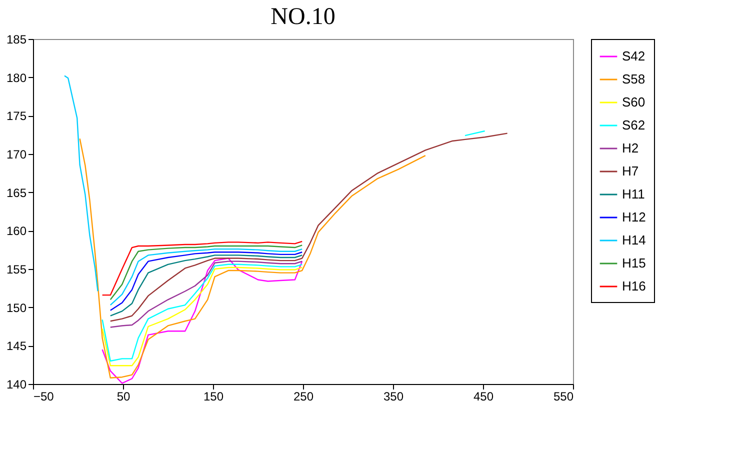 This screenshot has width=756, height=466. Describe the element at coordinates (16, 193) in the screenshot. I see `y-tick-label: 165` at that location.